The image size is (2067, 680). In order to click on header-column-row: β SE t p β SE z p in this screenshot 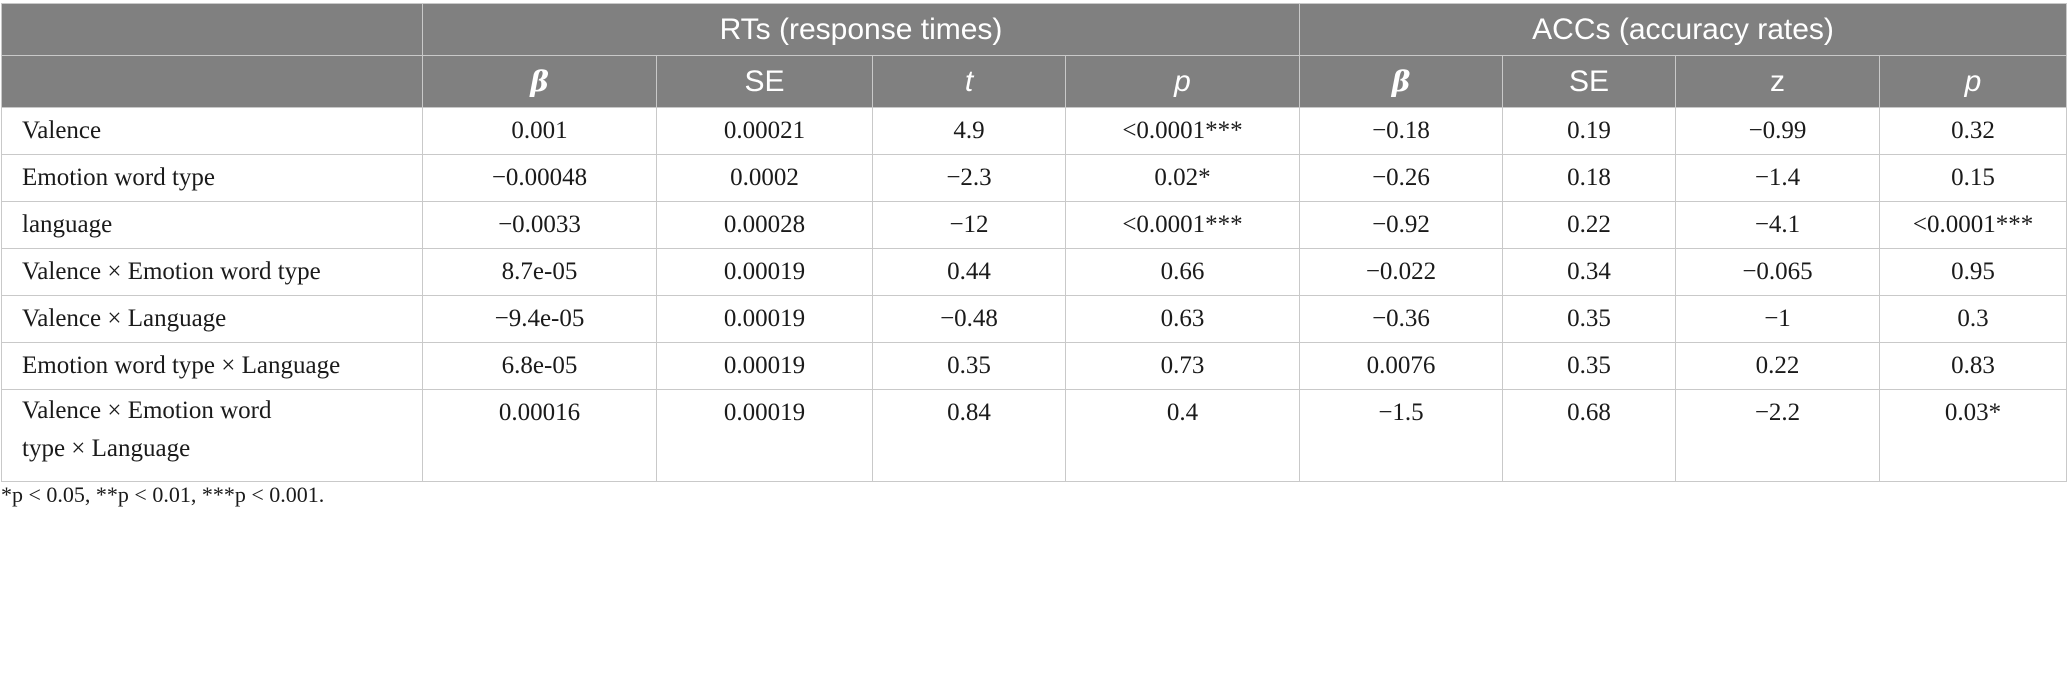, I will do `click(1034, 81)`.